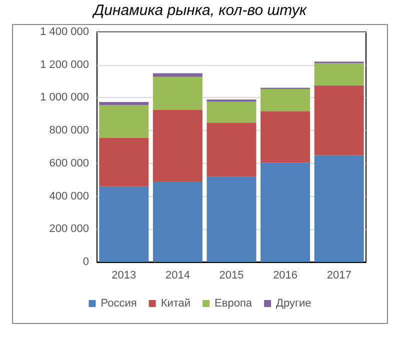  What do you see at coordinates (199, 10) in the screenshot?
I see `chart-title: Динамика рынка, кол-во штук` at bounding box center [199, 10].